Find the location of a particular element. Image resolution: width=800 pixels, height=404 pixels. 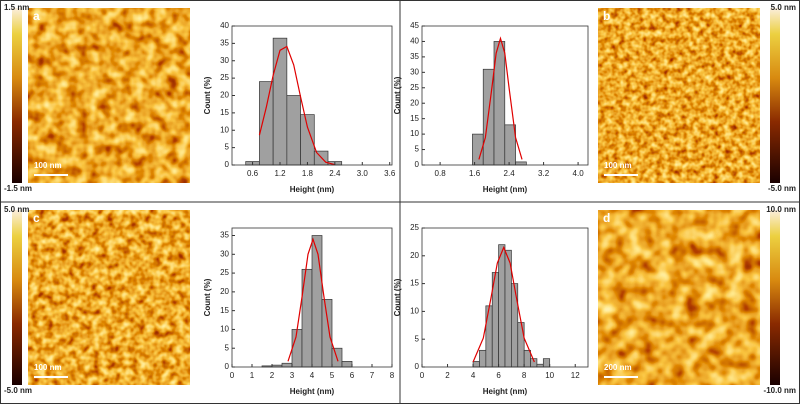

x-tick-label: 5 is located at coordinates (332, 375).